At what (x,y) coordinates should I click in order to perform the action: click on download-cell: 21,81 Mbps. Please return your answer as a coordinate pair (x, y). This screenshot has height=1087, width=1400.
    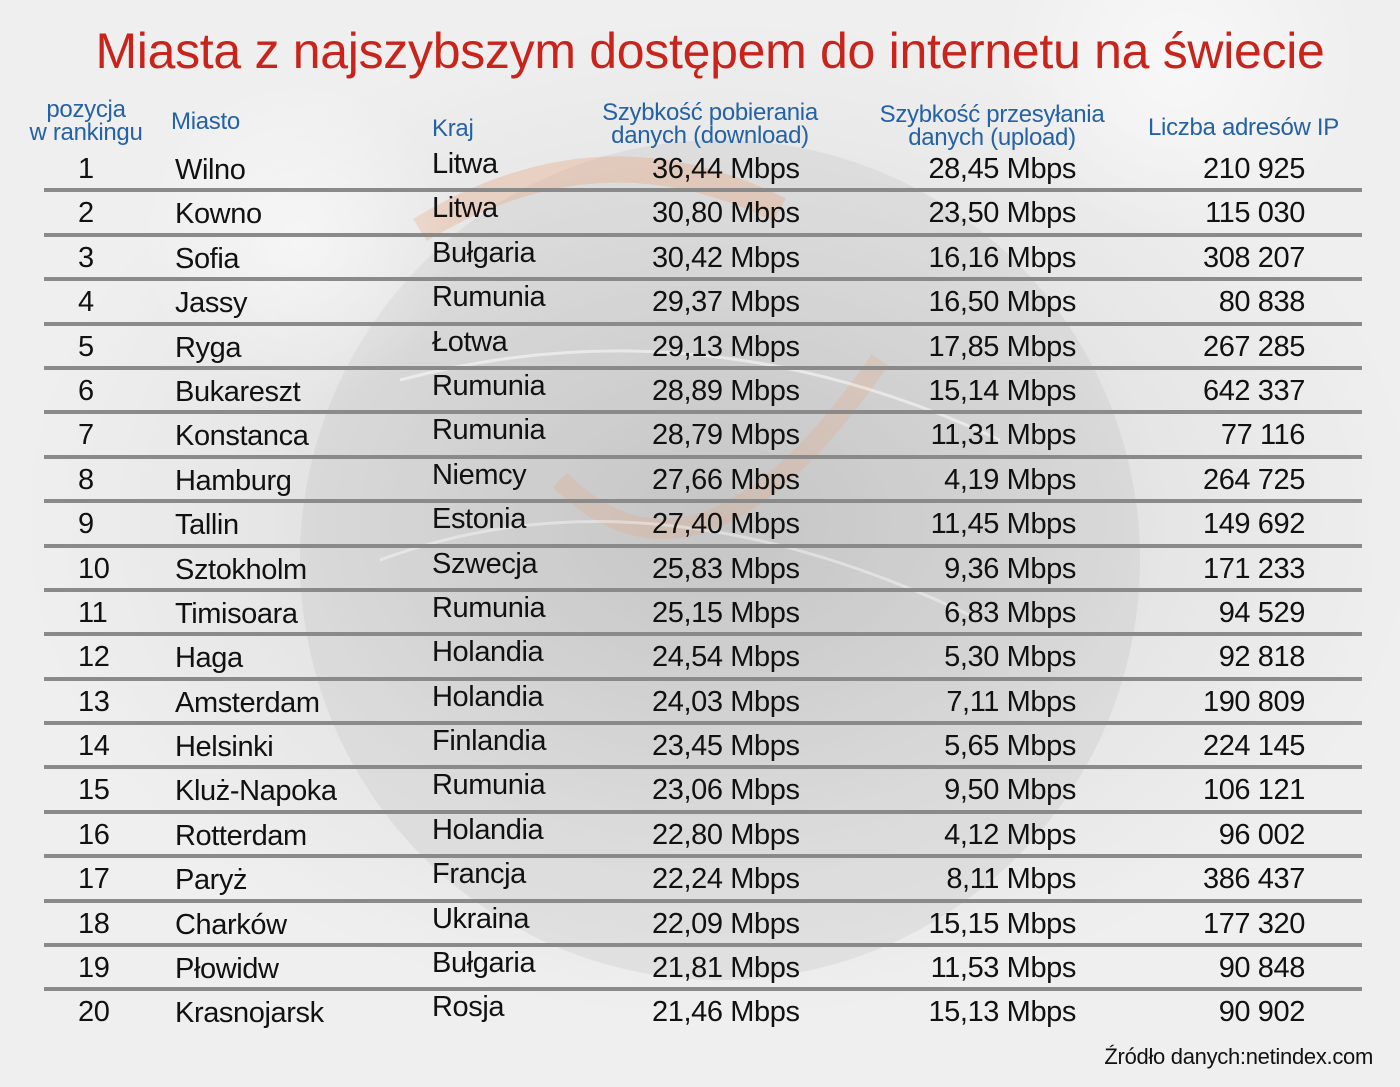
    Looking at the image, I should click on (726, 968).